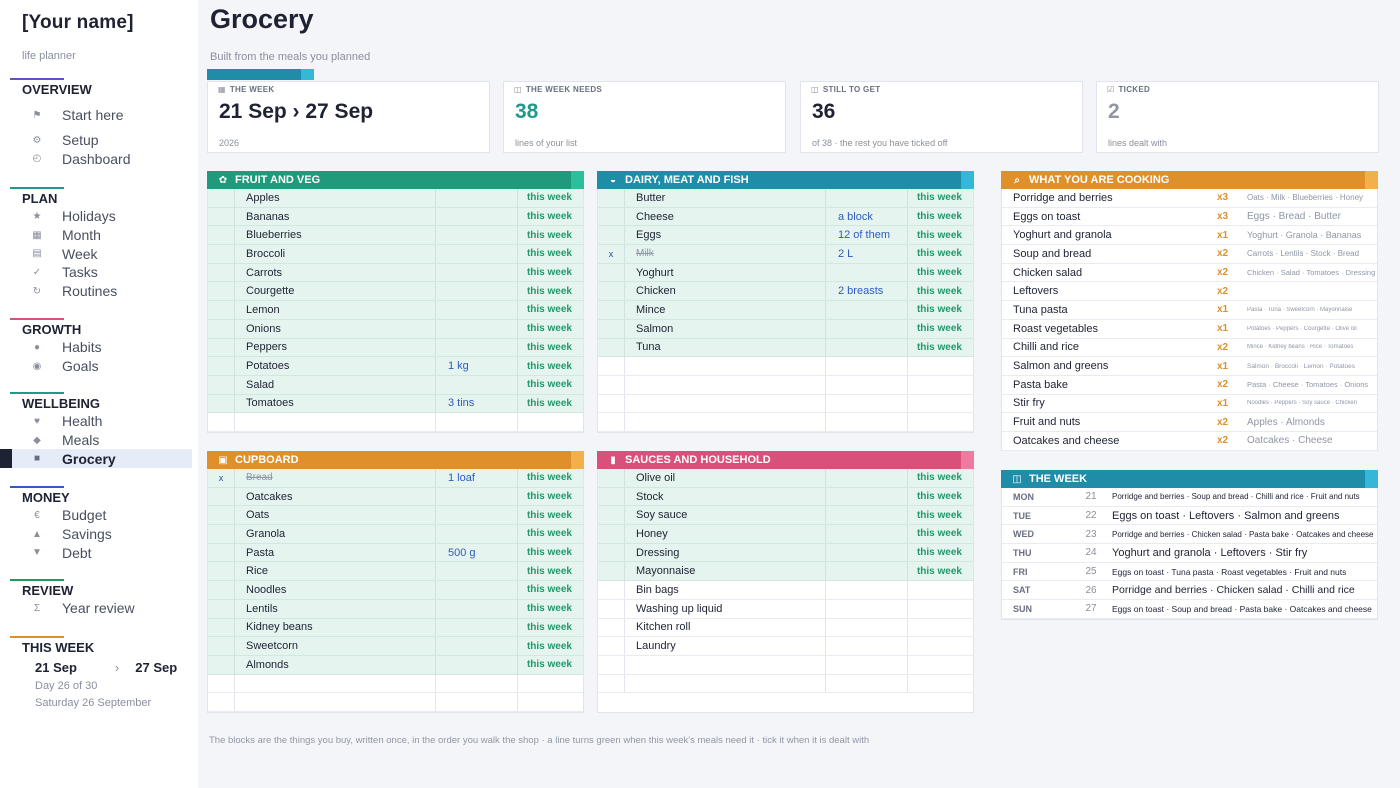 Image resolution: width=1400 pixels, height=788 pixels. I want to click on grocery-row: x Milk 2 L this week, so click(785, 254).